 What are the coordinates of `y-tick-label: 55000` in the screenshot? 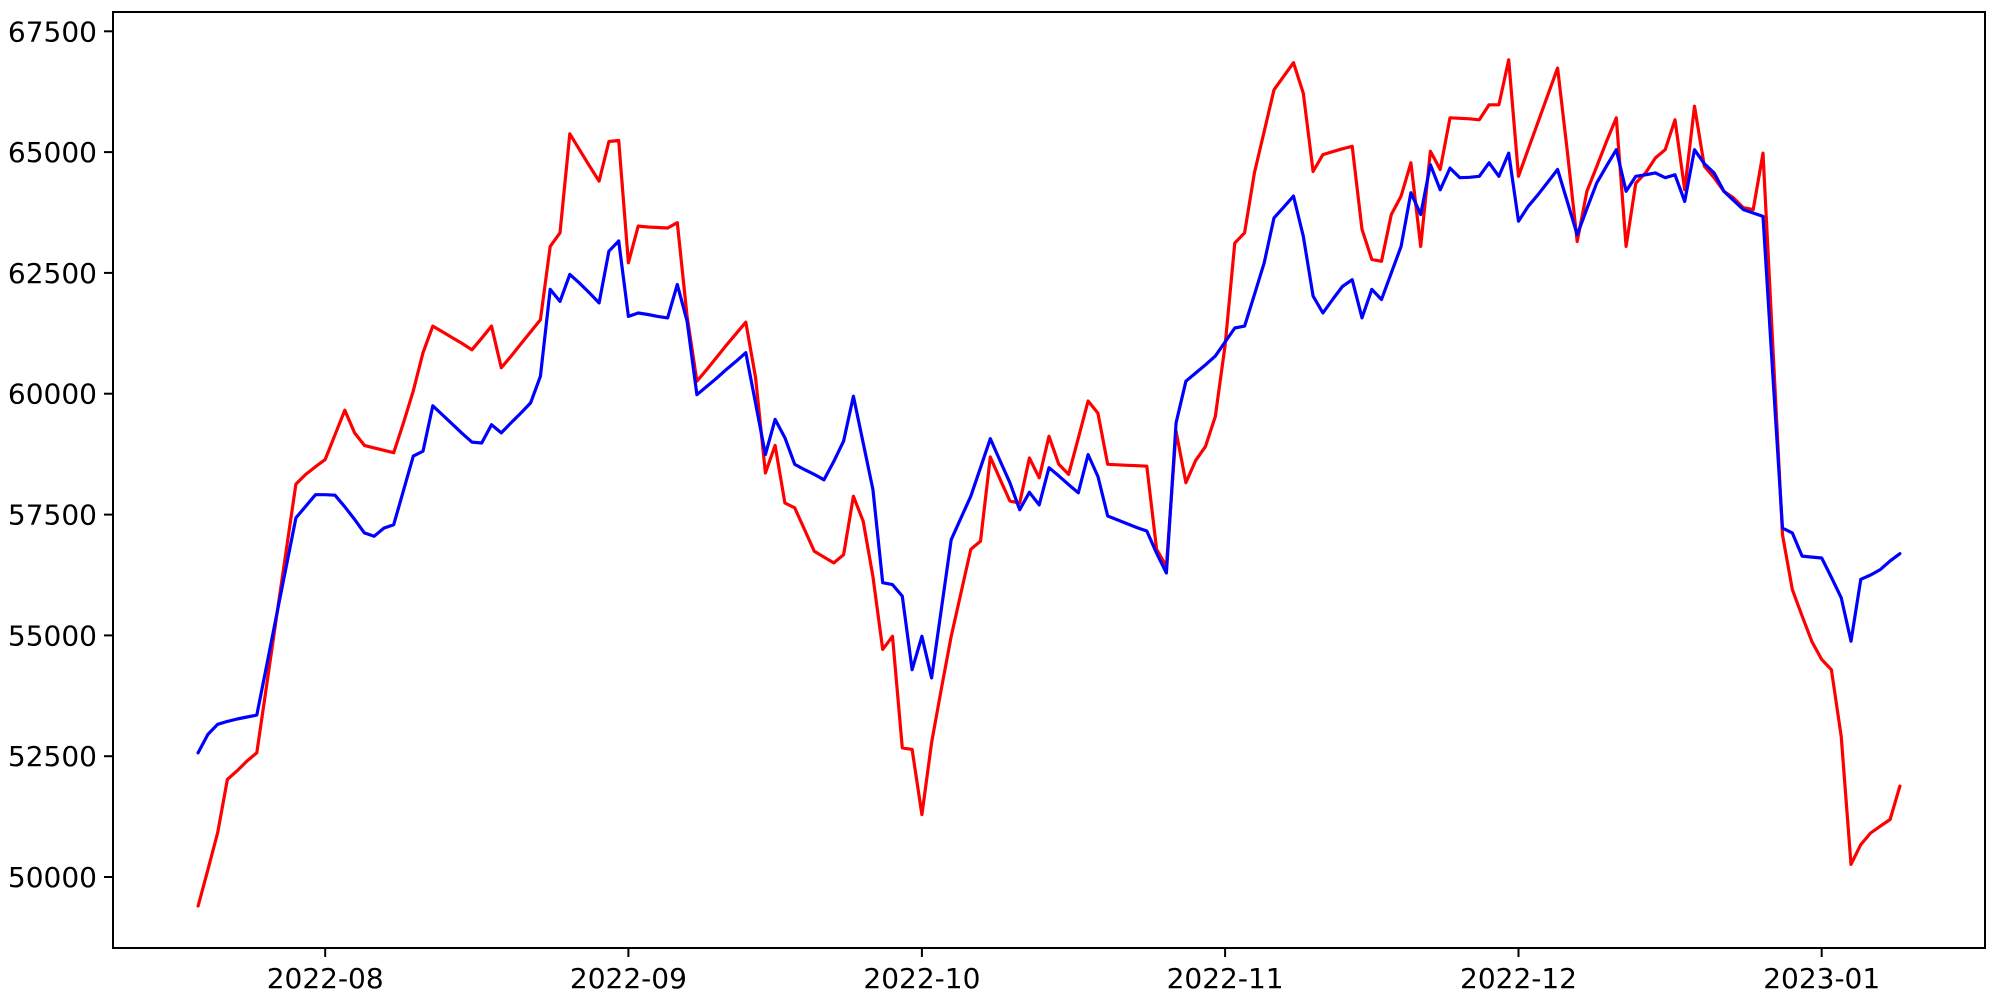 It's located at (52, 635).